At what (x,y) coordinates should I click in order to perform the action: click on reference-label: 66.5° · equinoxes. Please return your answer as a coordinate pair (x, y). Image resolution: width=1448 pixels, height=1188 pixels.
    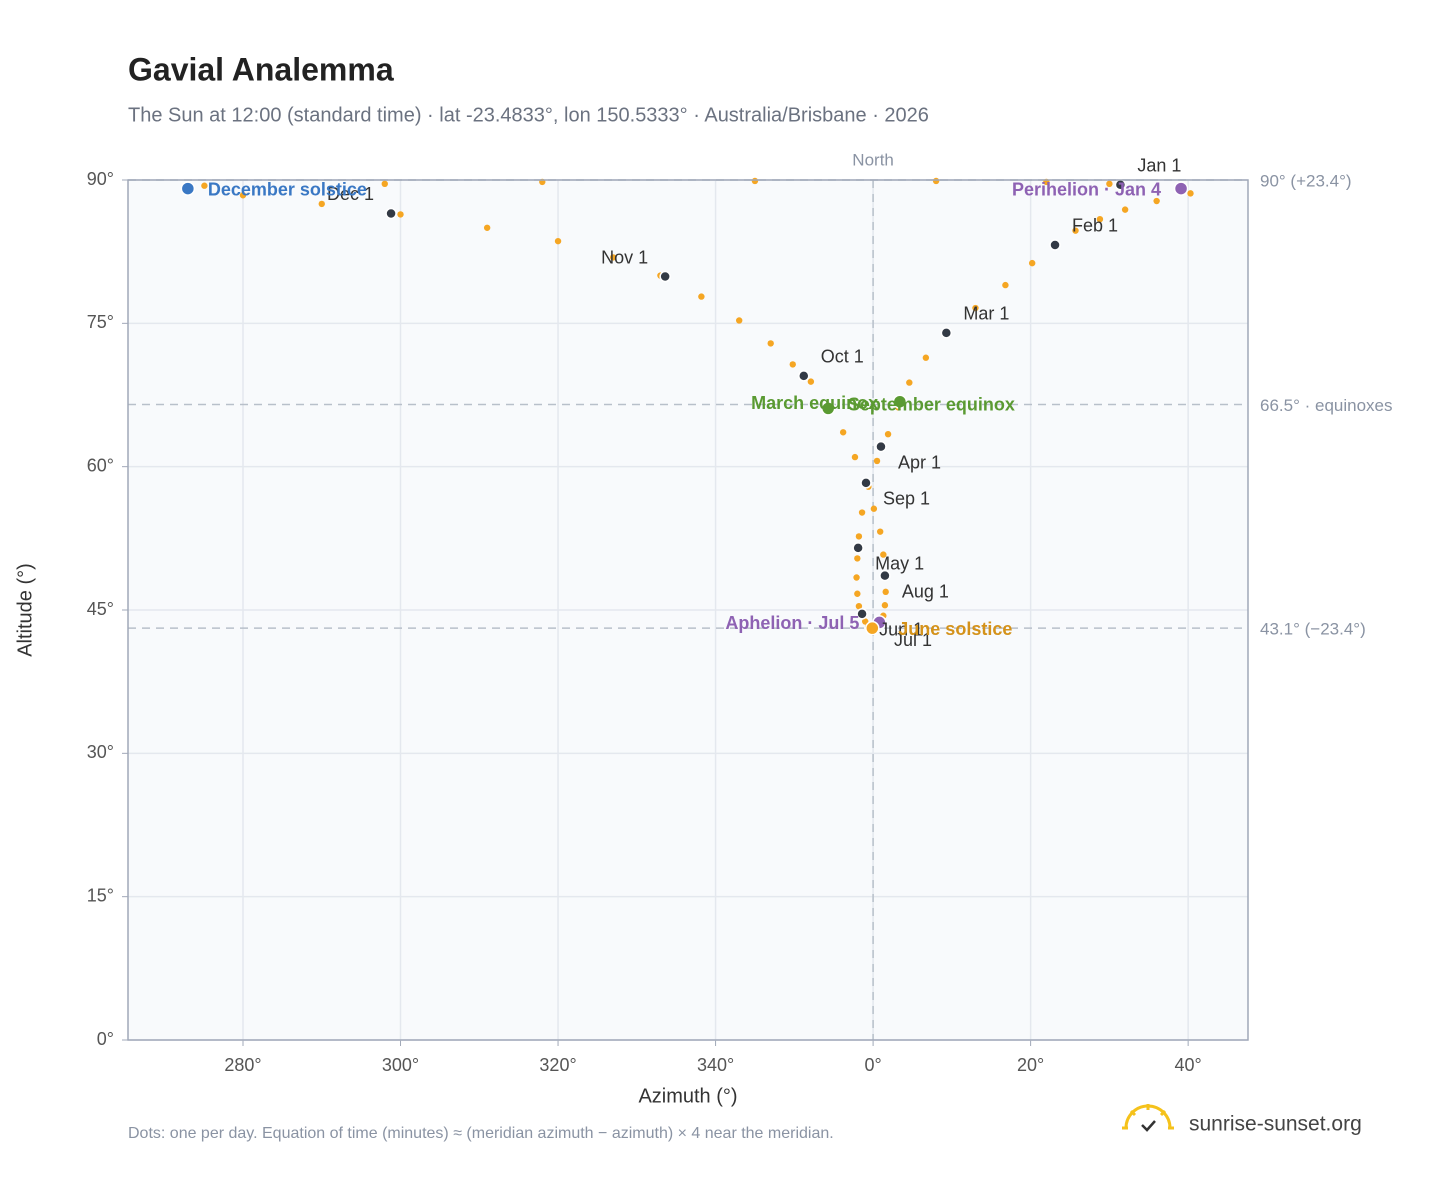
    Looking at the image, I should click on (1326, 405).